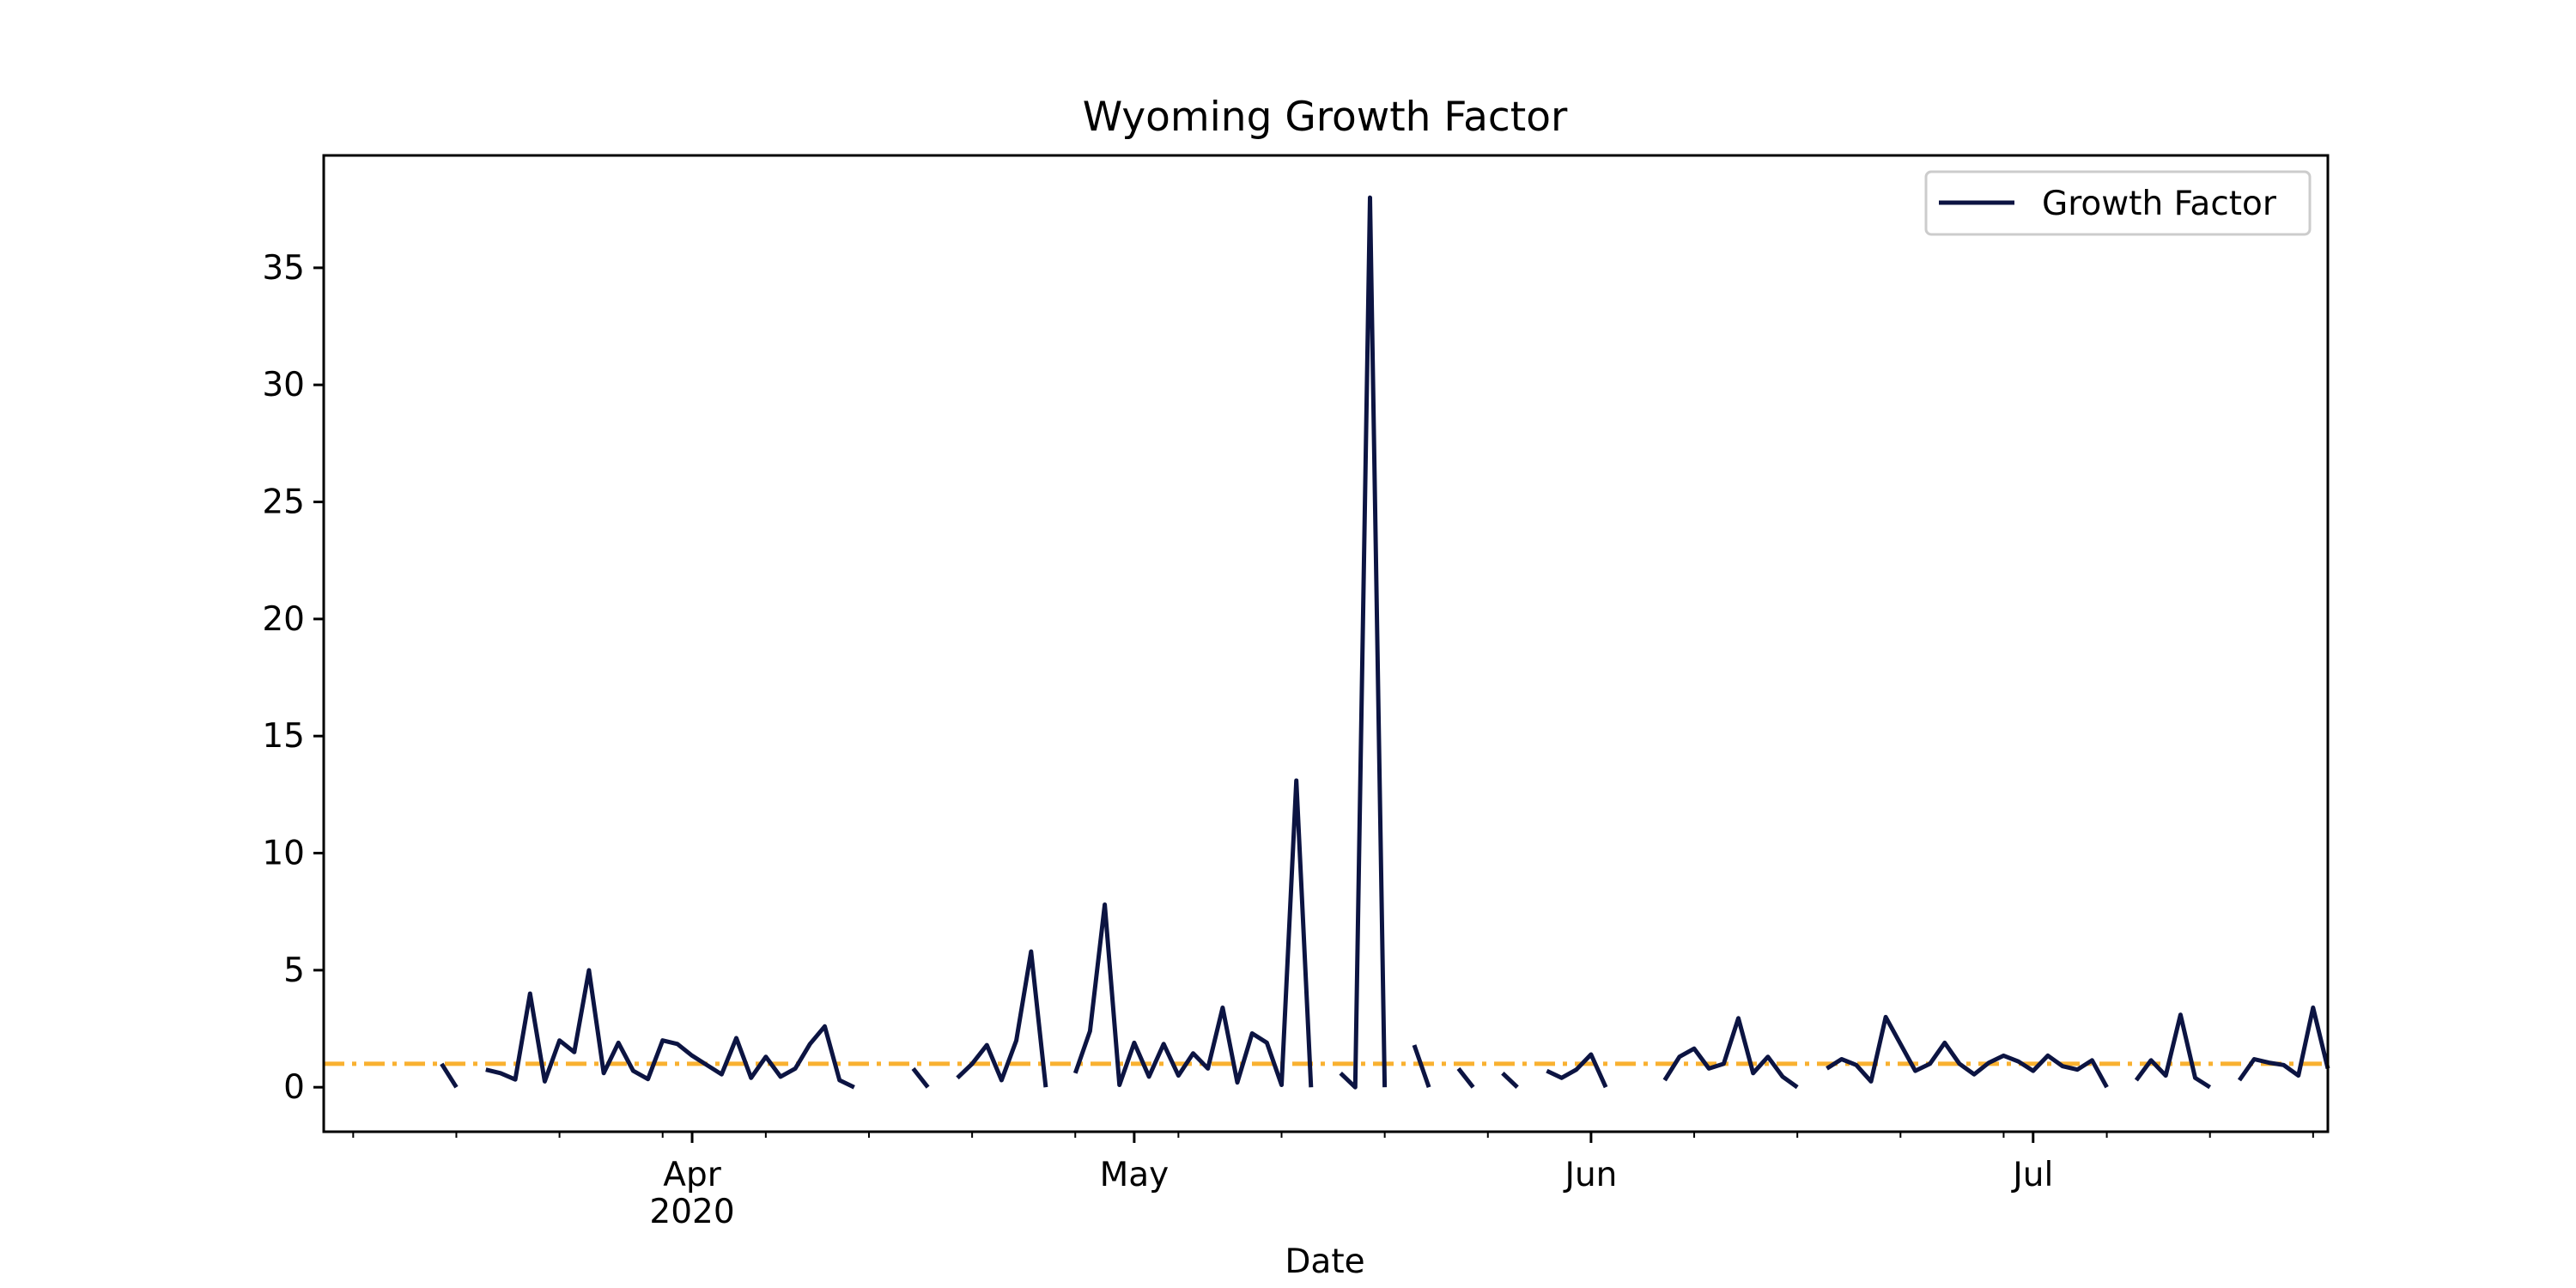 The height and width of the screenshot is (1288, 2576). I want to click on legend-box, so click(2118, 203).